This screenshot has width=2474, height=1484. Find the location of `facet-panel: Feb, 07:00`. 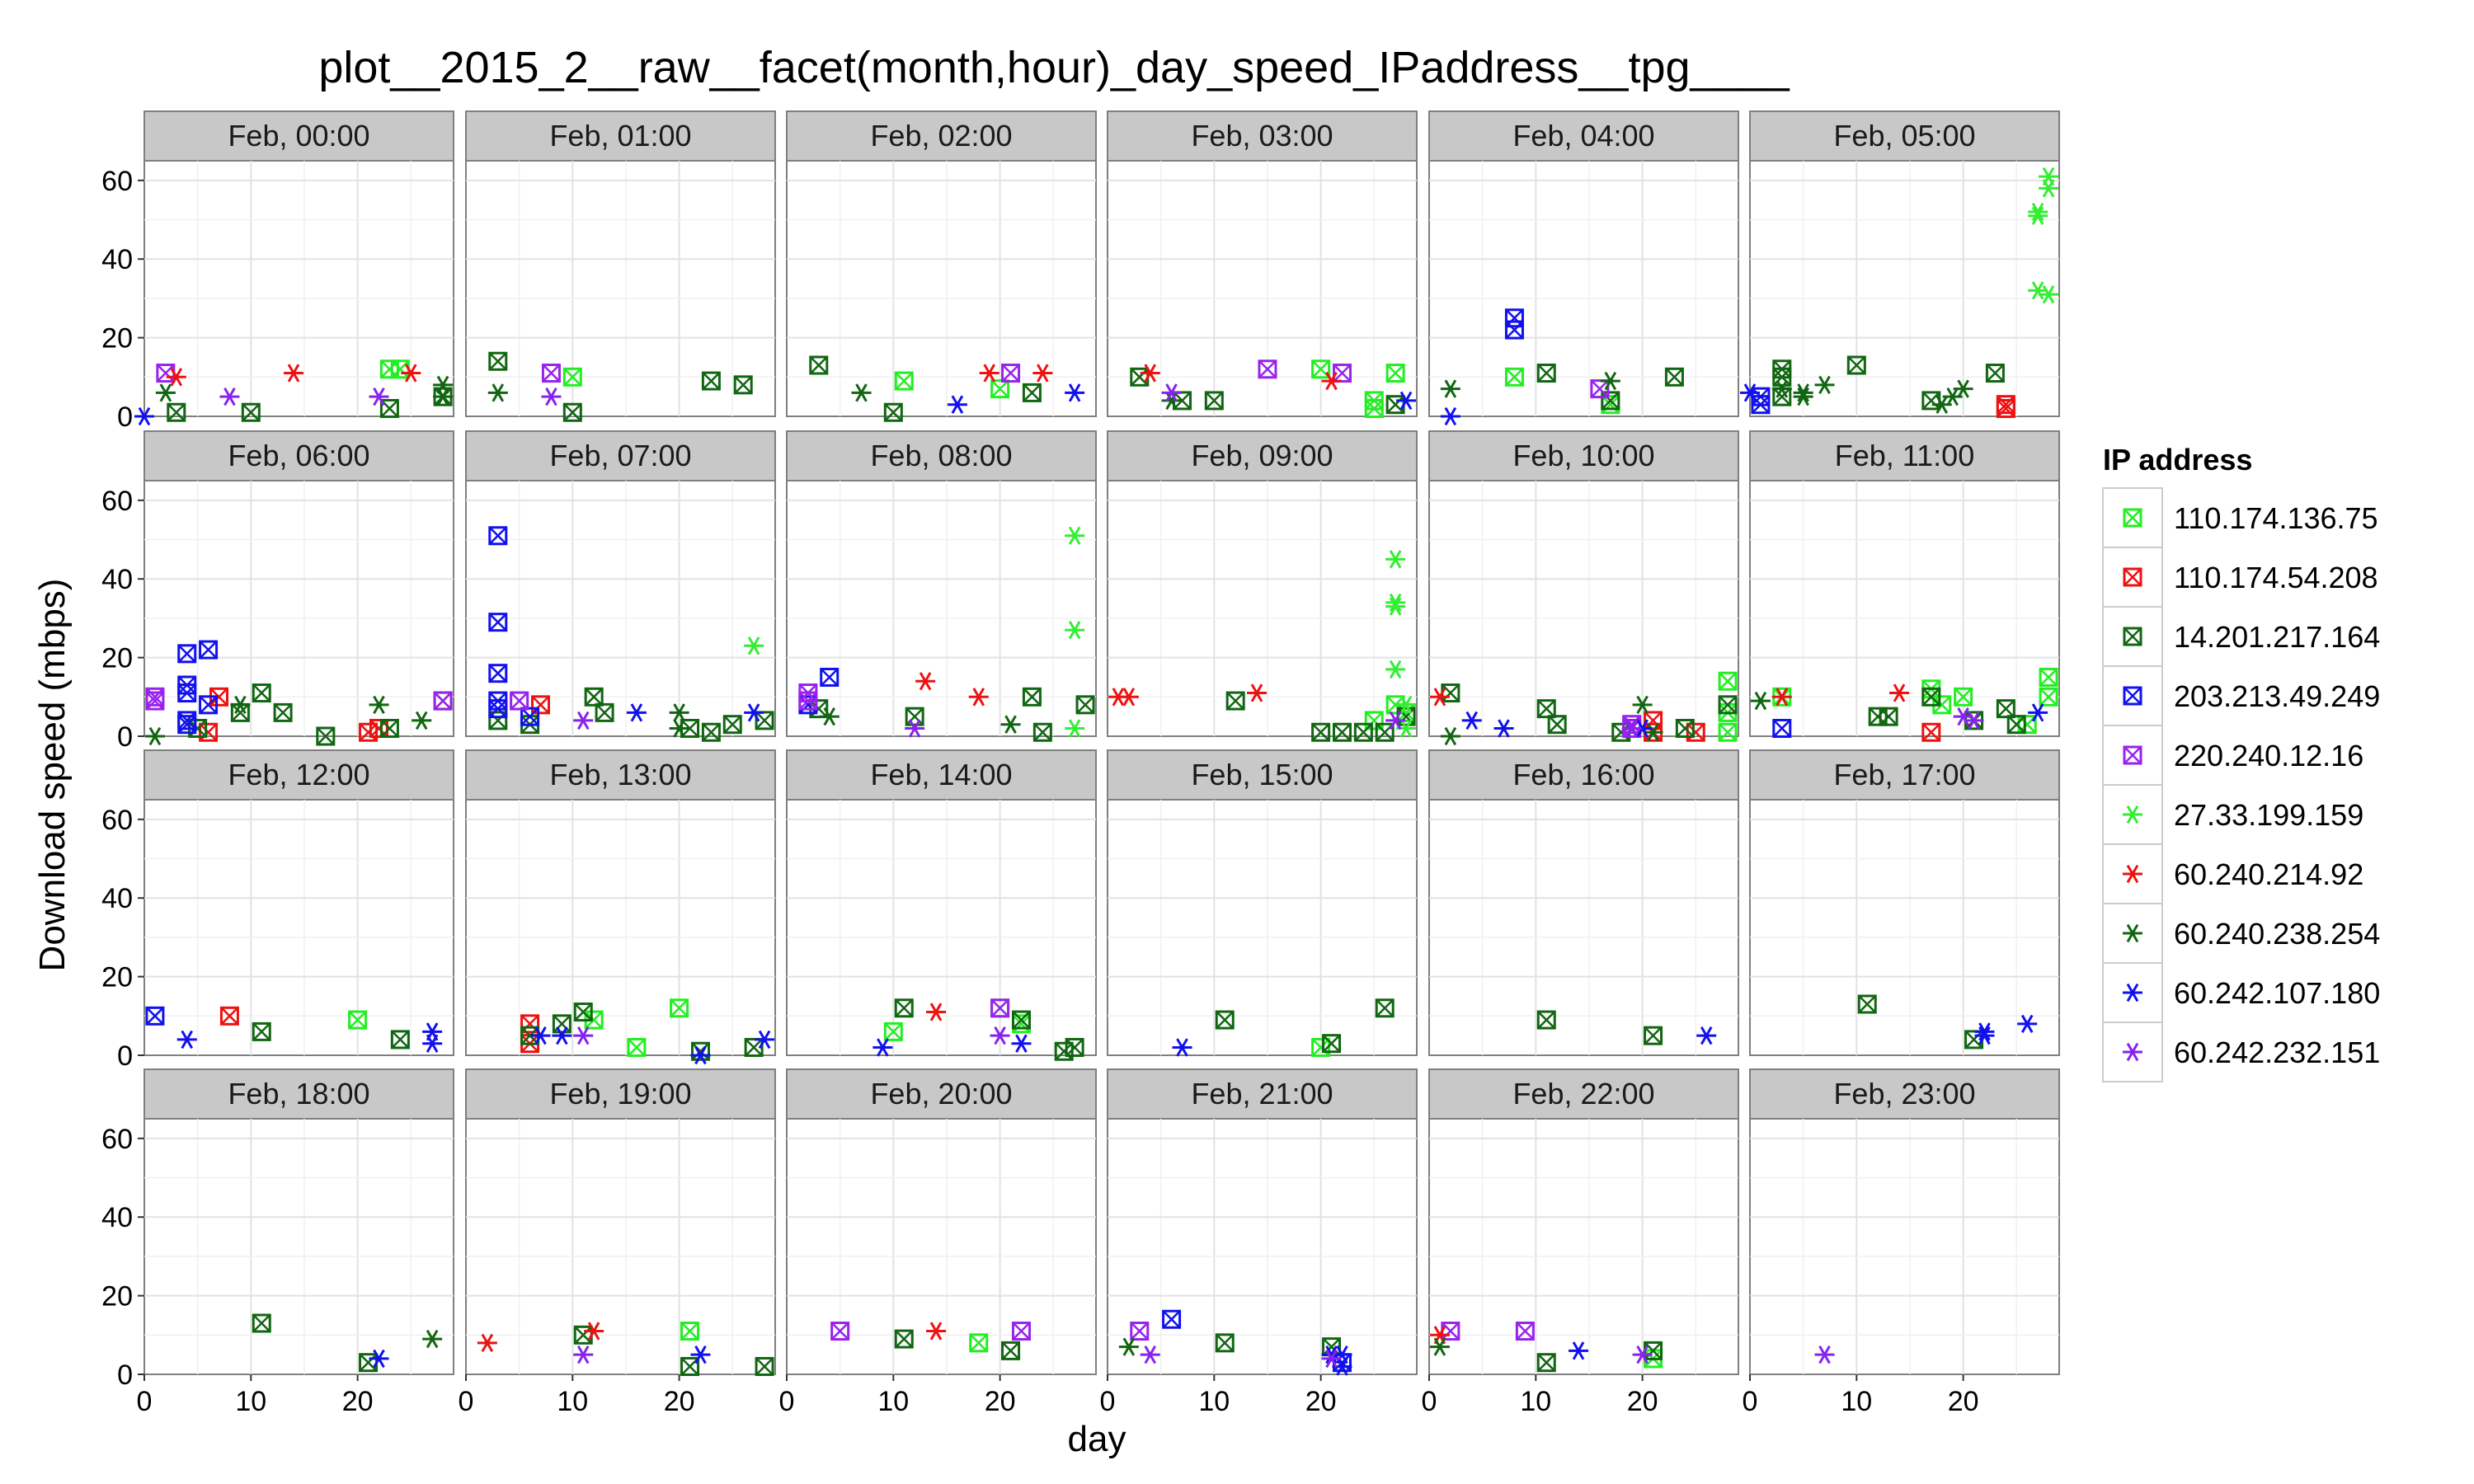

facet-panel: Feb, 07:00 is located at coordinates (620, 583).